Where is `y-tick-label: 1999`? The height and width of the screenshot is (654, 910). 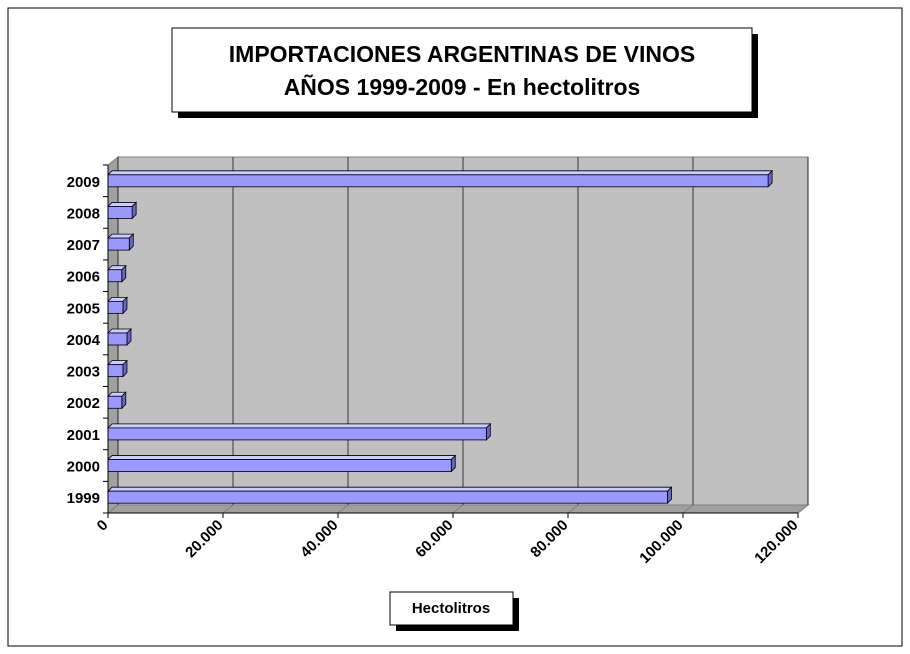 y-tick-label: 1999 is located at coordinates (83, 498).